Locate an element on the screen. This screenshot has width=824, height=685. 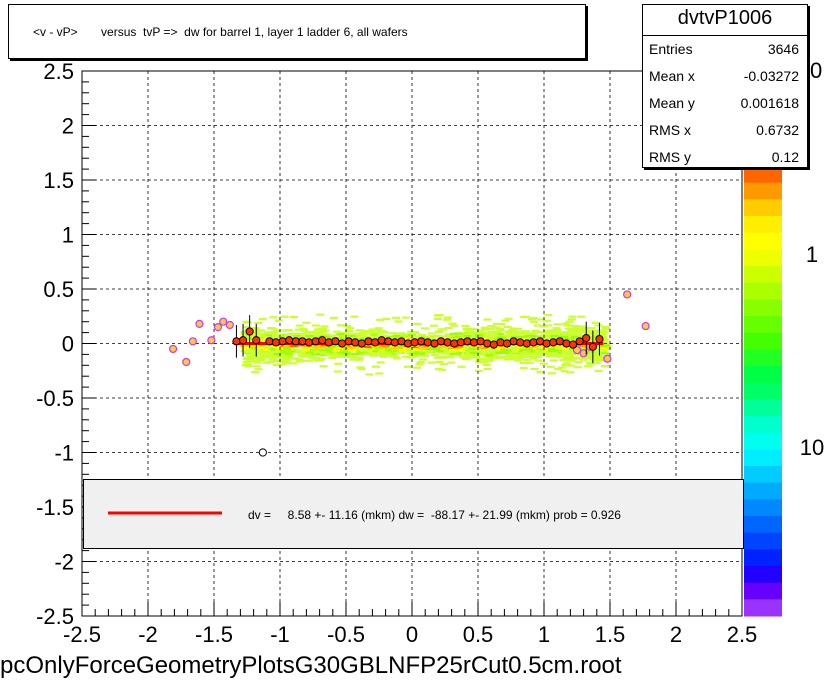
x-tick-label: -0.5 is located at coordinates (346, 634).